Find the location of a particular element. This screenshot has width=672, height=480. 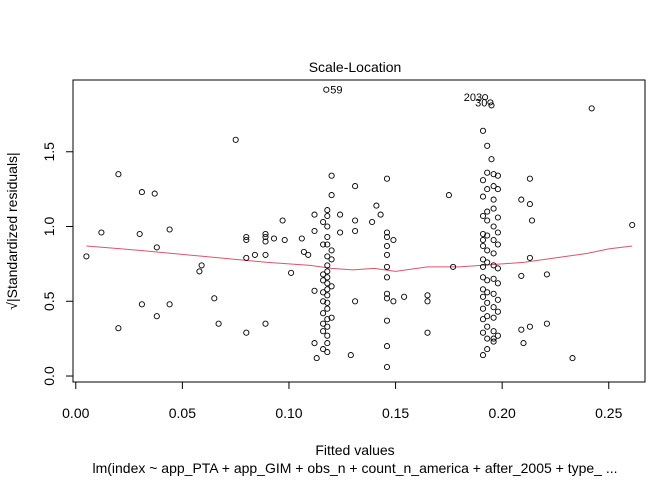

point-label-30: 30 is located at coordinates (481, 103).